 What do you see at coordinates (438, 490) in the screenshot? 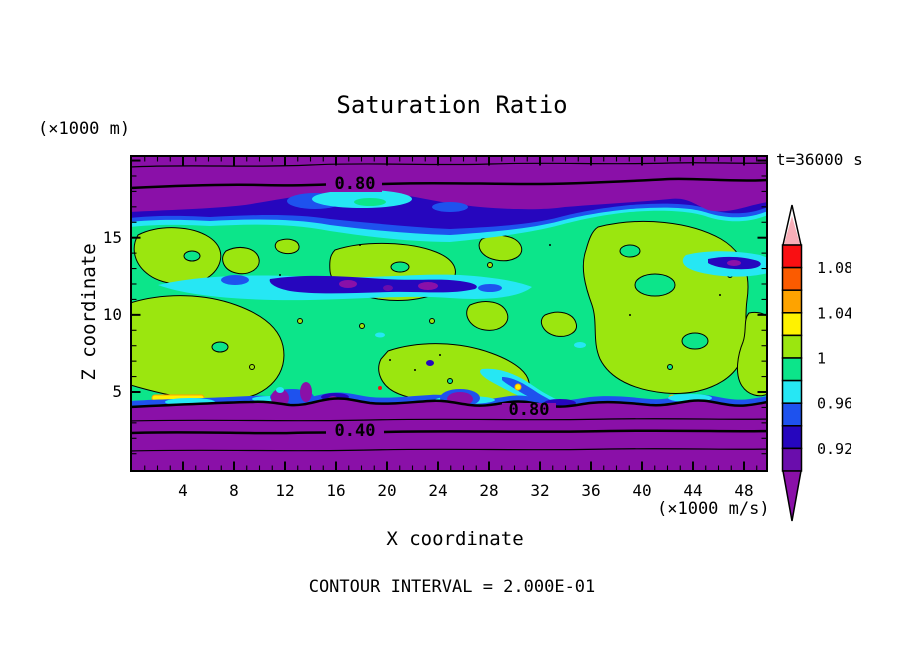
I see `x-tick-label: 24` at bounding box center [438, 490].